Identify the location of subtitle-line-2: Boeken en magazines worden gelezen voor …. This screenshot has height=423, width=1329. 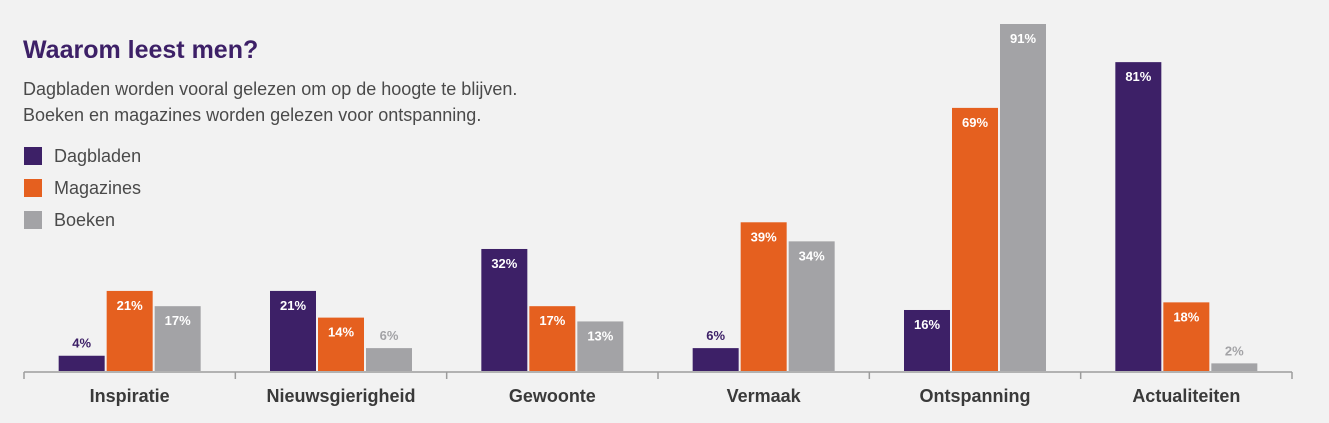
(252, 115).